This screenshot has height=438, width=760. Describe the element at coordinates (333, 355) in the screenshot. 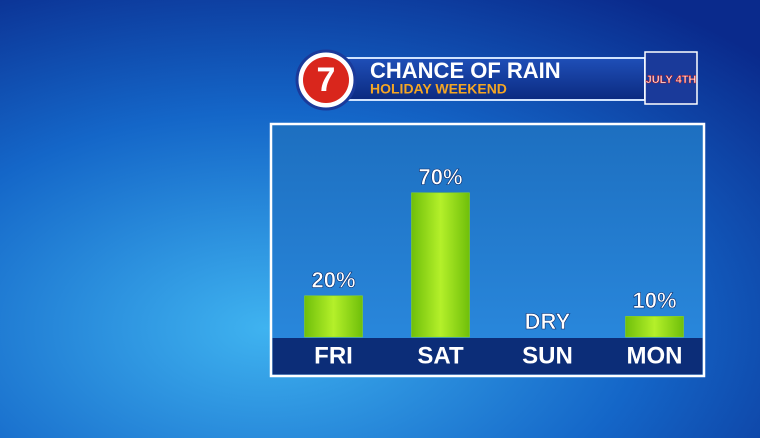

I see `x-tick-label: FRI` at that location.